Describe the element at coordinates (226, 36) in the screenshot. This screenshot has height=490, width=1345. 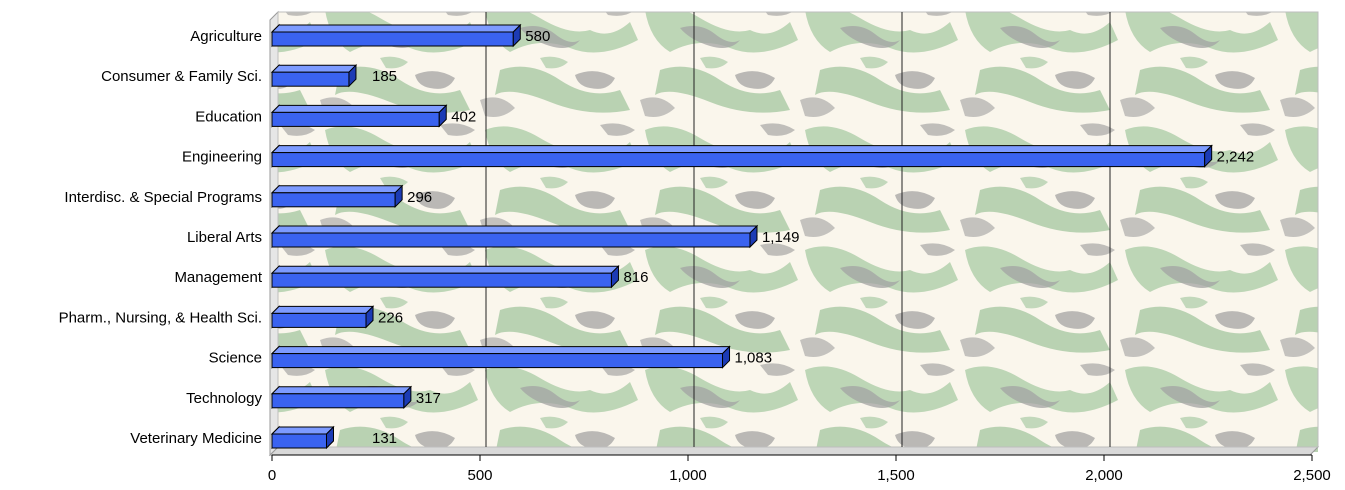
I see `category-label: Agriculture` at that location.